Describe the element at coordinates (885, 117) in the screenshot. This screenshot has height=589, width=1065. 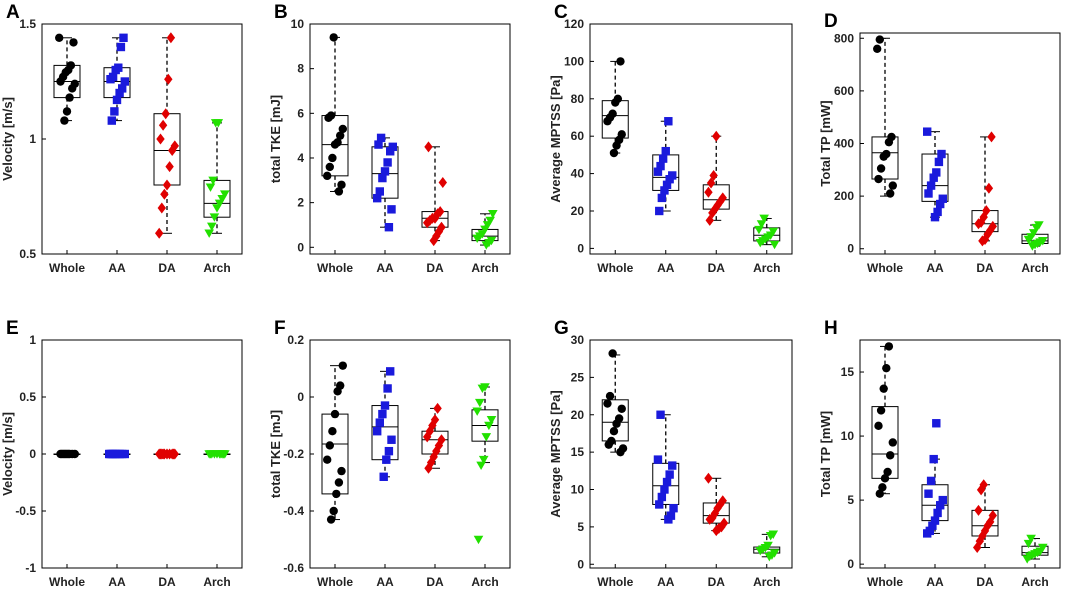
I see `box-whole` at that location.